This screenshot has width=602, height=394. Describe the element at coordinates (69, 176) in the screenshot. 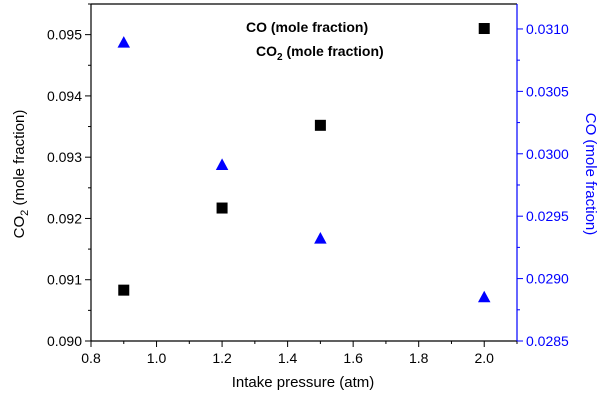

I see `y-left-axis-ticks: 0.090 0.091 0.092 0.093 0.094 0.095` at that location.